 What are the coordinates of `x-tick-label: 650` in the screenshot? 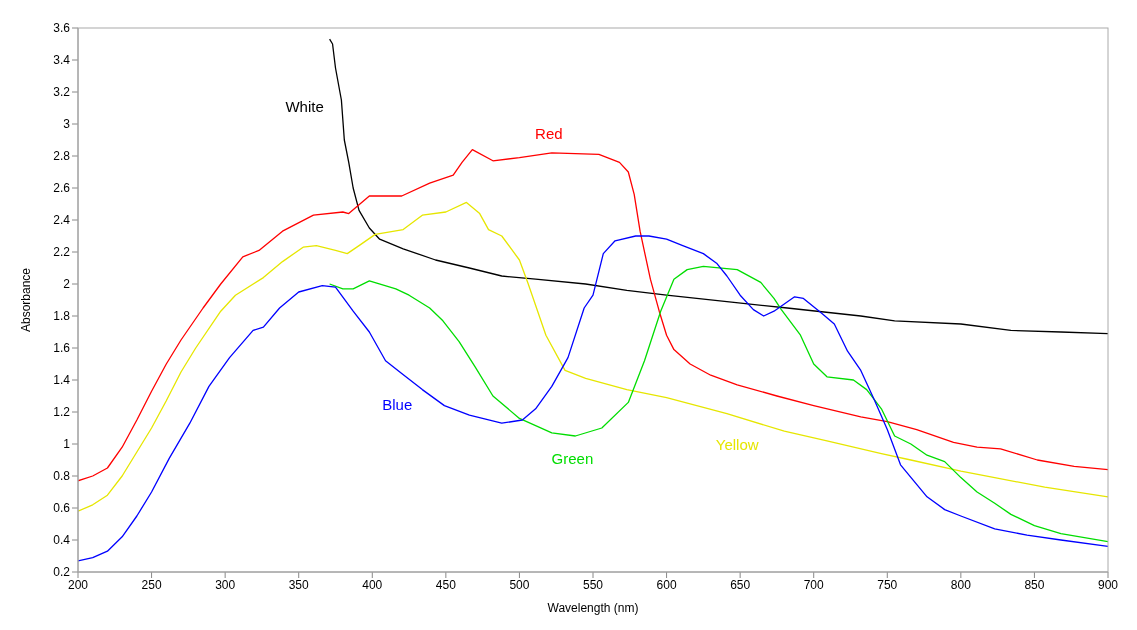 It's located at (740, 584).